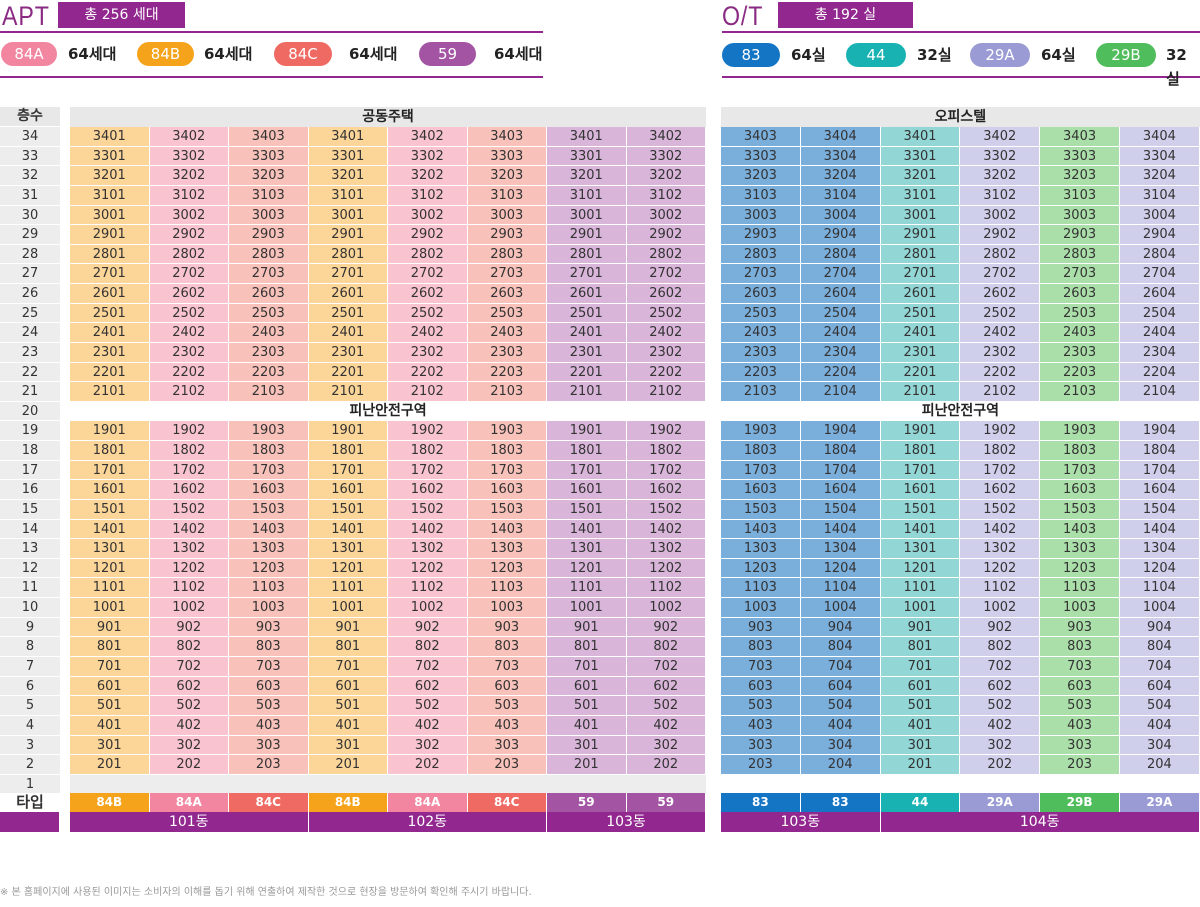 The image size is (1200, 907). Describe the element at coordinates (761, 725) in the screenshot. I see `ot-unit-cell: 403` at that location.